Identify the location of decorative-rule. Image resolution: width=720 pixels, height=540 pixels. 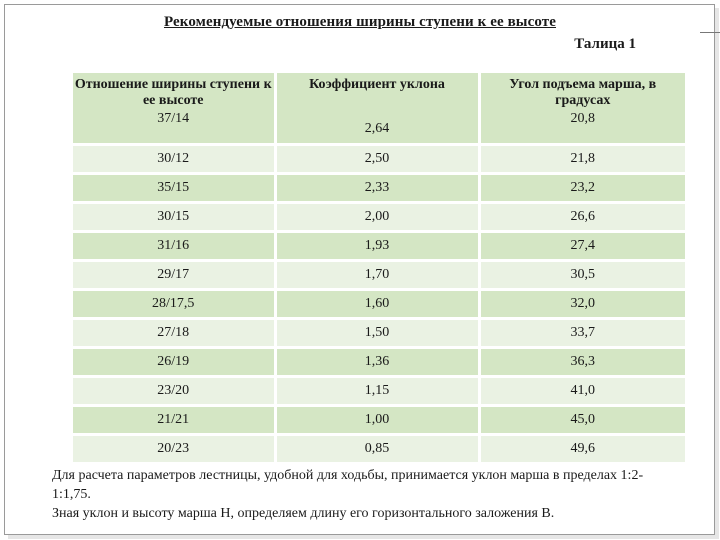
(710, 32).